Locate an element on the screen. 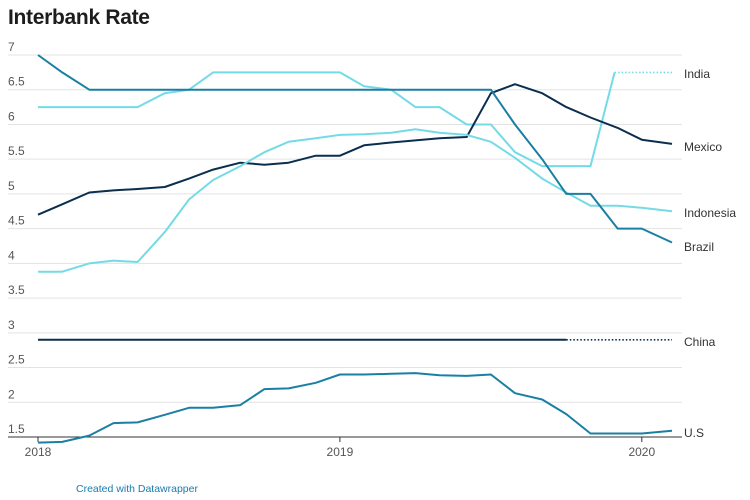 The height and width of the screenshot is (500, 750). x-axis-labels: 2018 2019 2020 is located at coordinates (340, 448).